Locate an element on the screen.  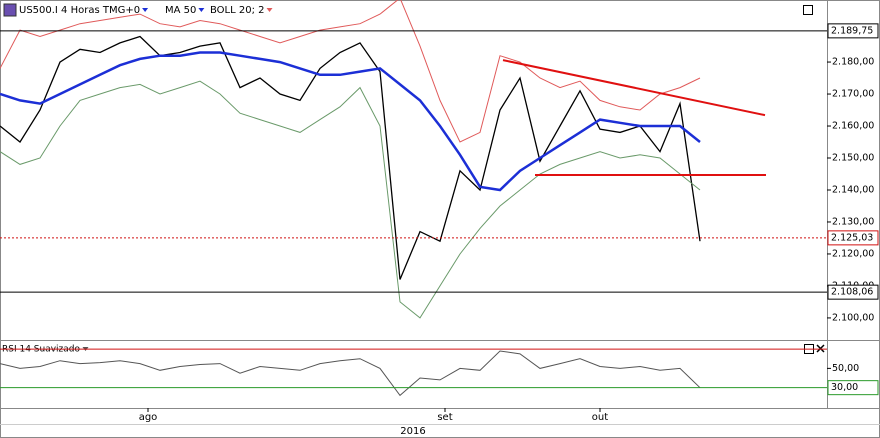
y-tick-label: 2.170,00 is located at coordinates (853, 94).